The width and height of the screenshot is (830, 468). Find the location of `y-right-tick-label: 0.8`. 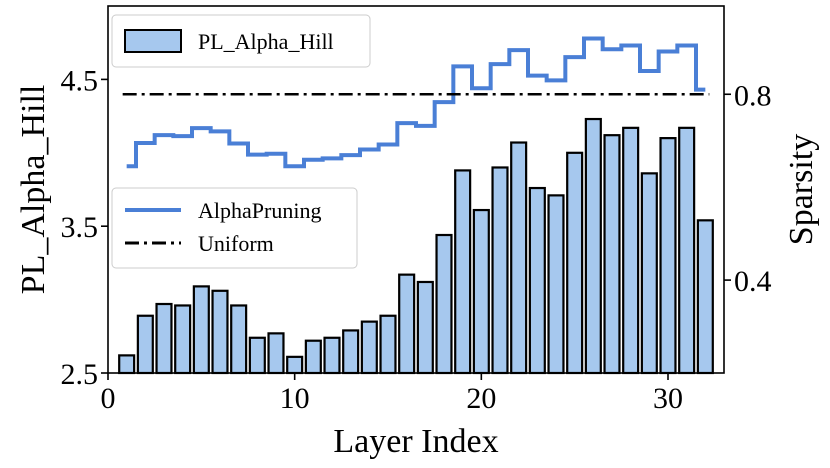

y-right-tick-label: 0.8 is located at coordinates (753, 95).